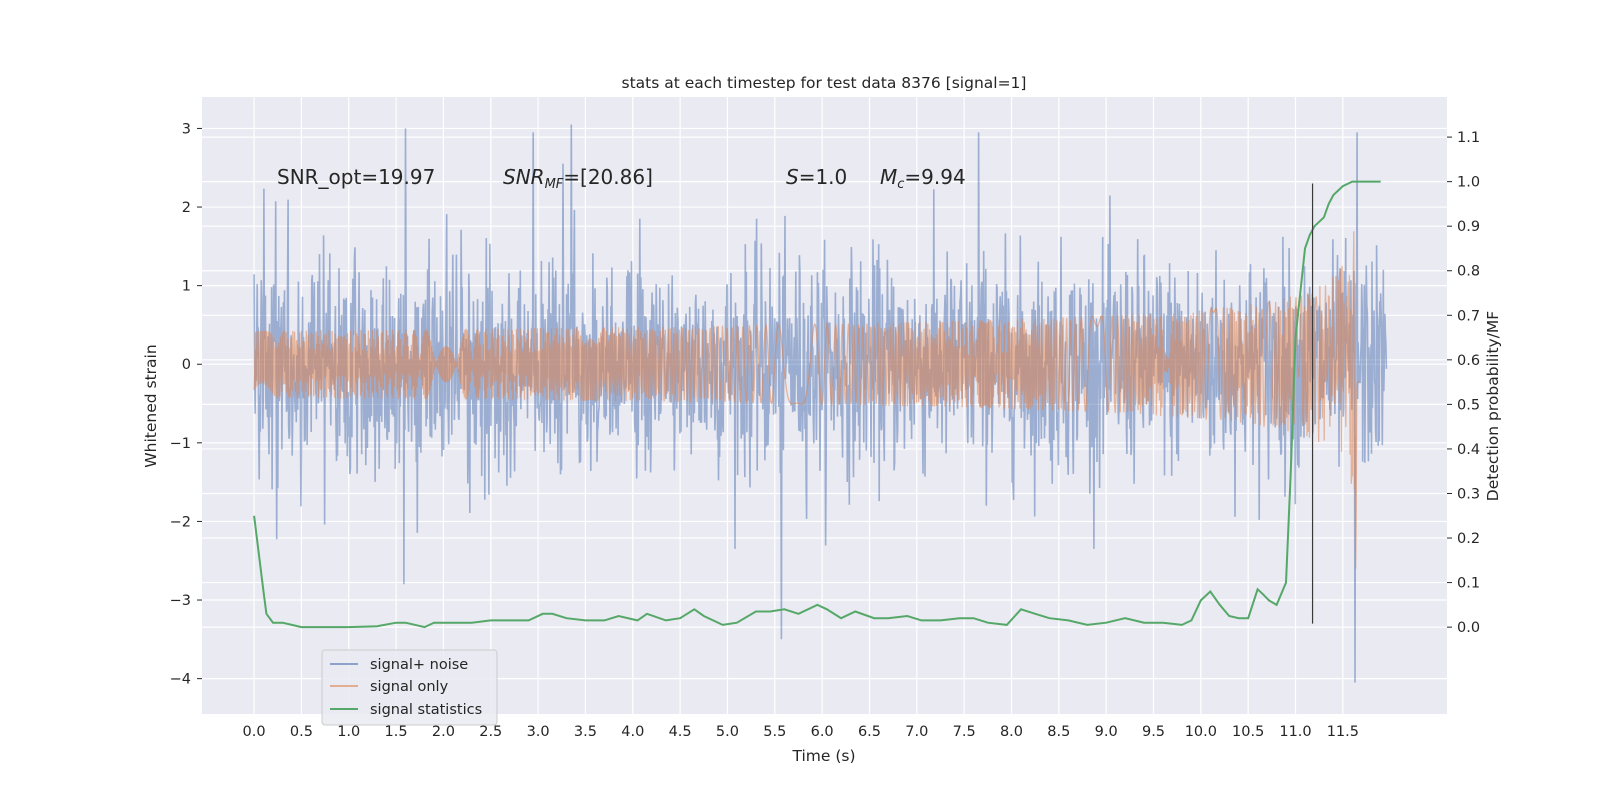  I want to click on y-tick-label-right: 0.6, so click(1468, 361).